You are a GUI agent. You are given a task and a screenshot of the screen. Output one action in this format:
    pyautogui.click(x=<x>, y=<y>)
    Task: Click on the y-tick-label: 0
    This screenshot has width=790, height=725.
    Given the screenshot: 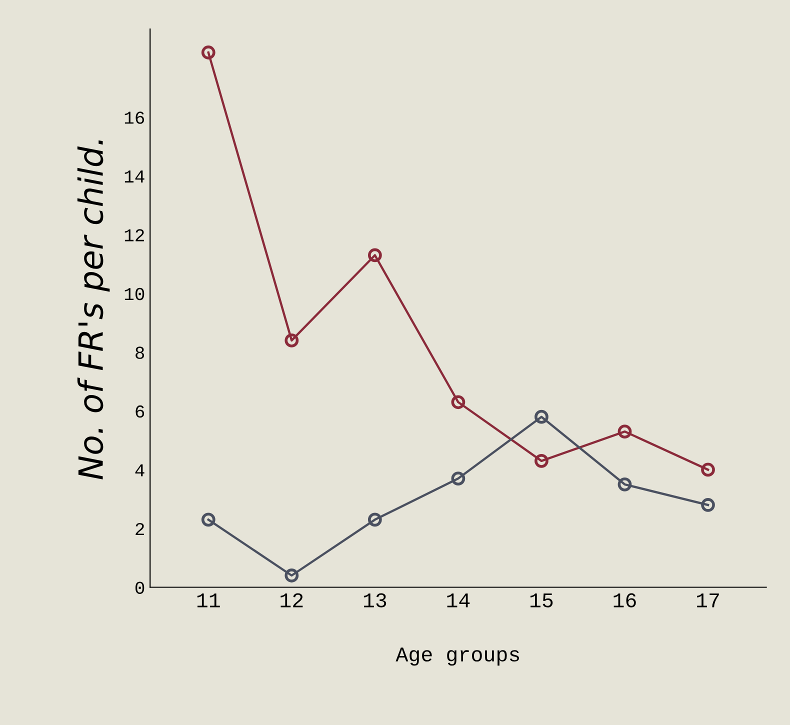 What is the action you would take?
    pyautogui.click(x=139, y=588)
    